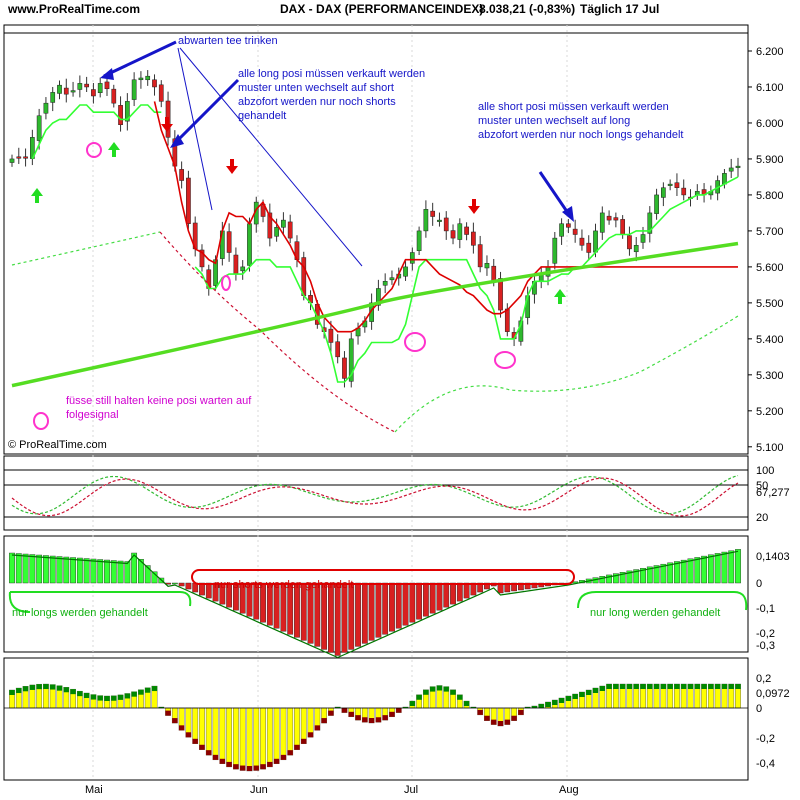 The width and height of the screenshot is (800, 800). Describe the element at coordinates (765, 764) in the screenshot. I see `h2-tick-label: -0,4` at that location.